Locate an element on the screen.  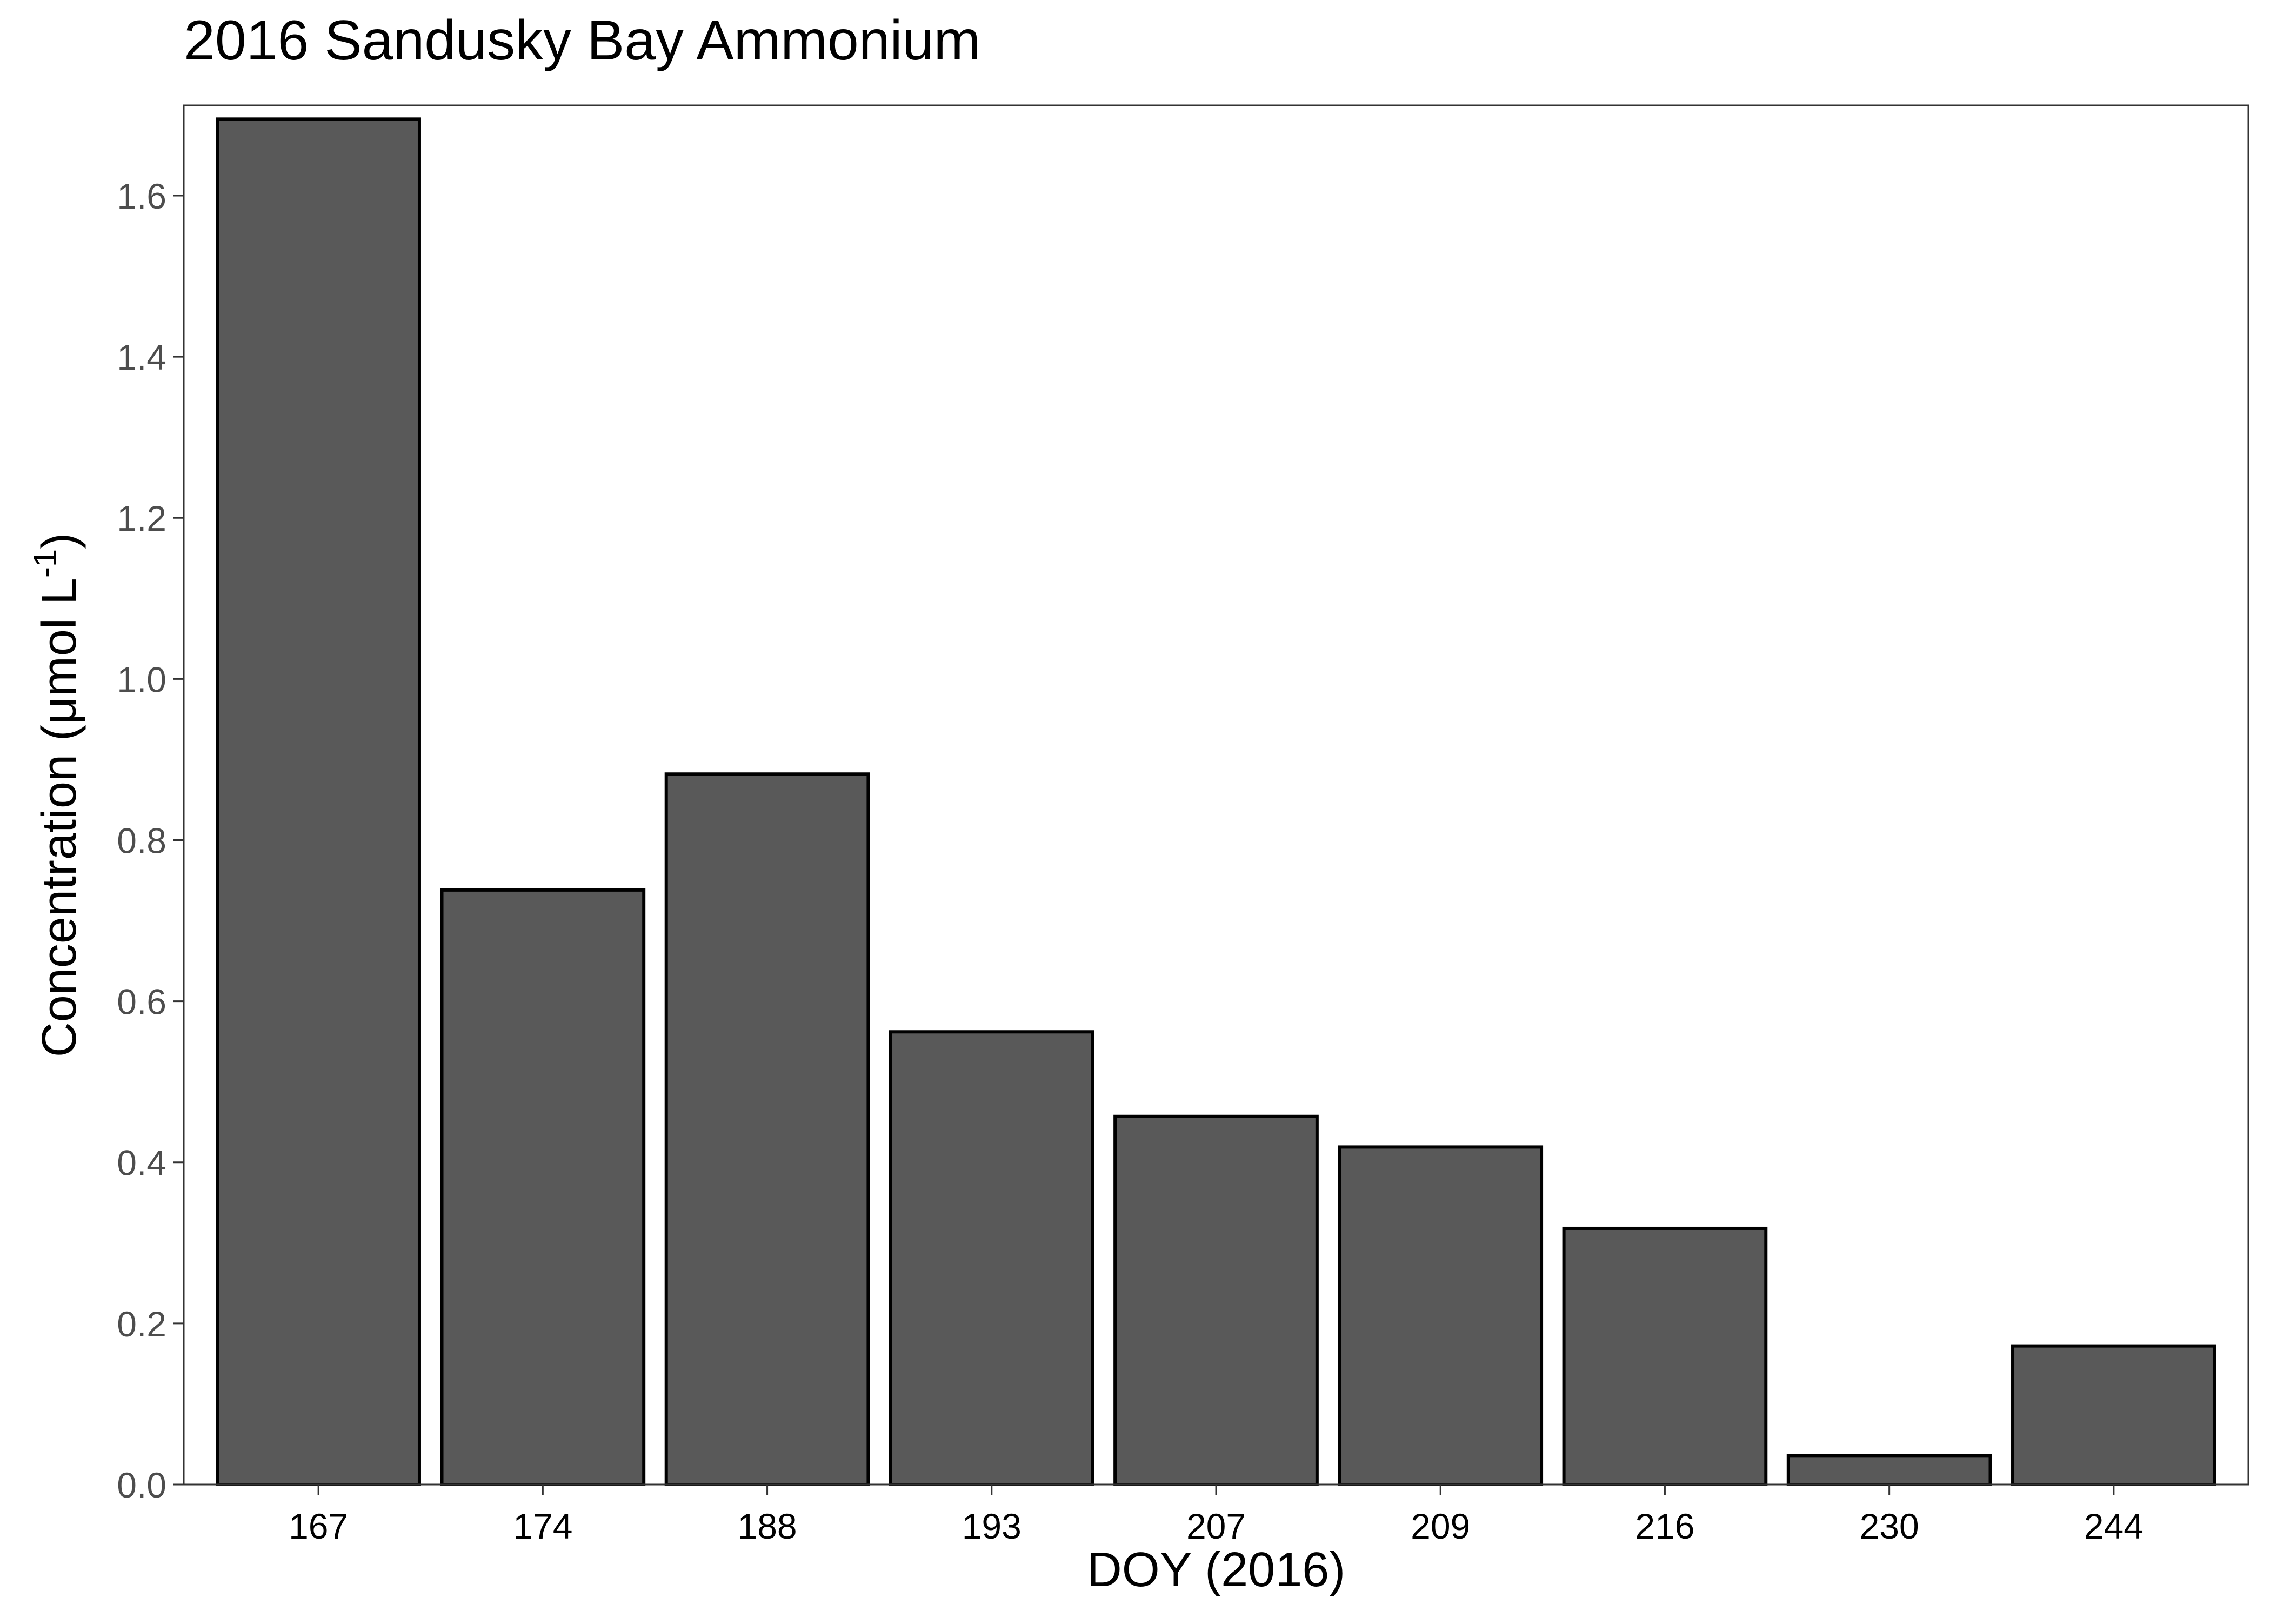
y-tick-label: 0.2 is located at coordinates (141, 1324).